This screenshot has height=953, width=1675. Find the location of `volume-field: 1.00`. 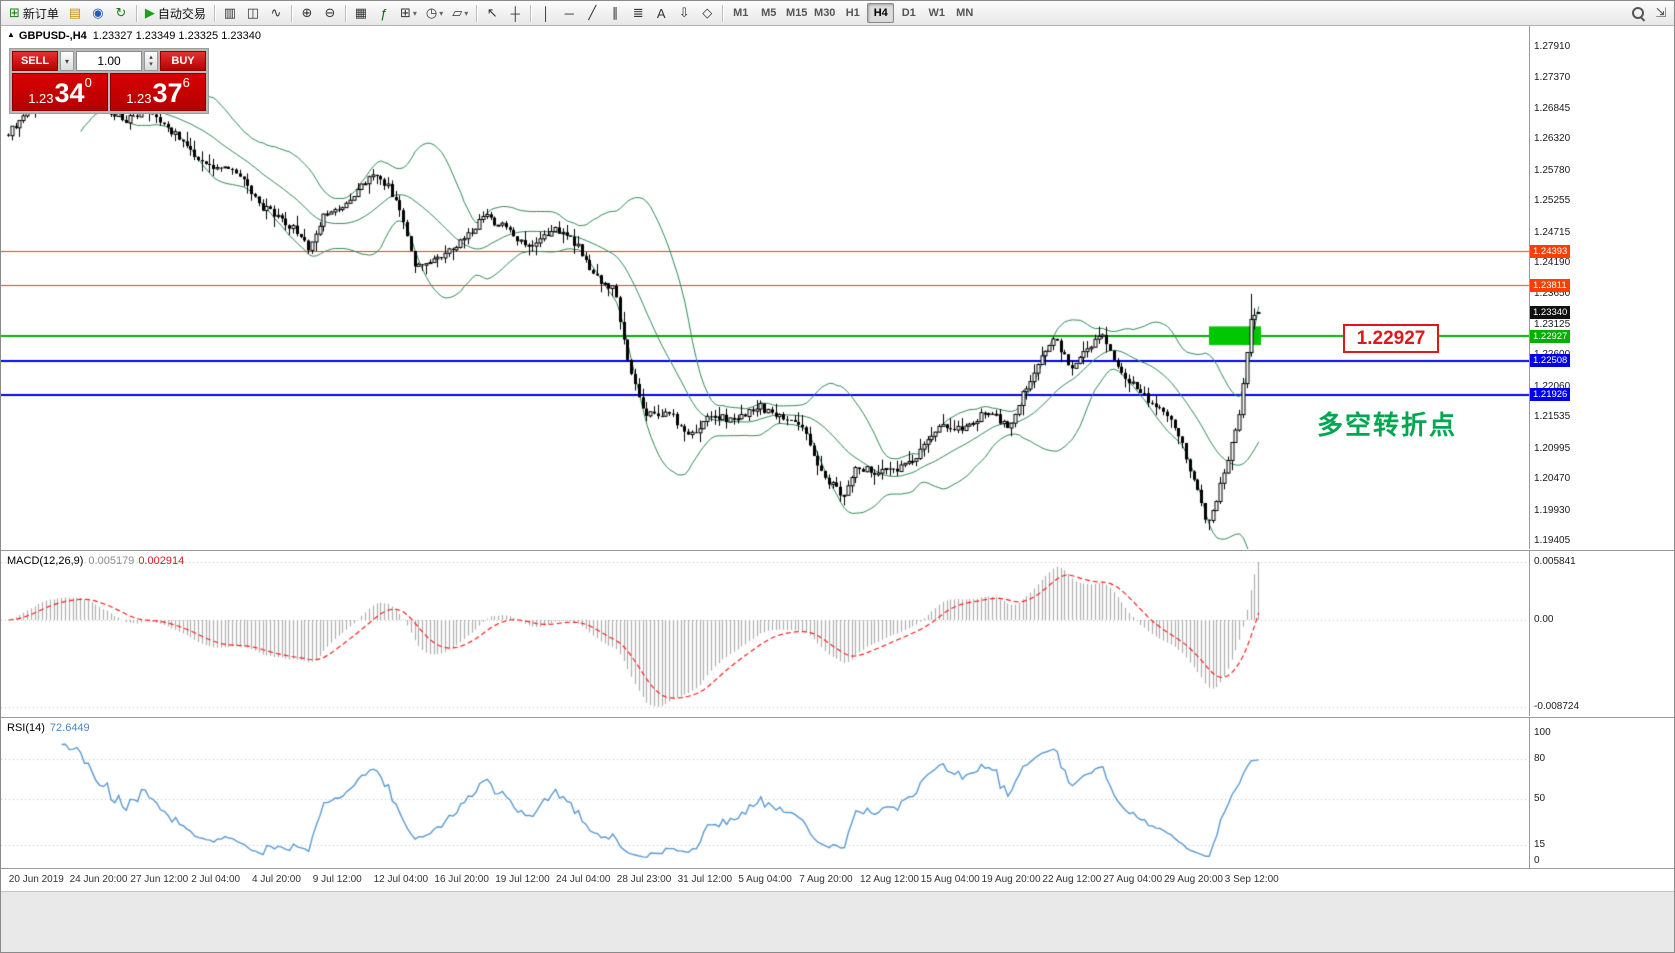

volume-field: 1.00 is located at coordinates (109, 61).